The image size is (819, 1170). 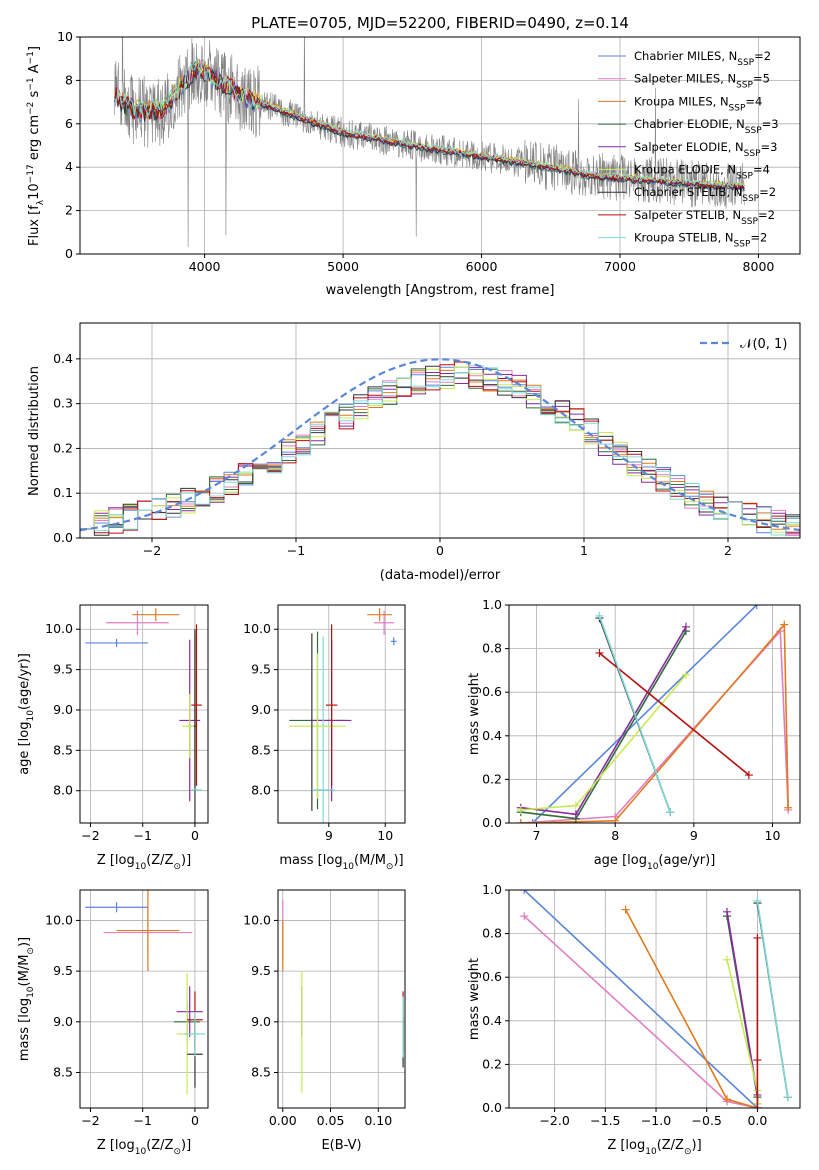 I want to click on y-tick-label: 8.0, so click(x=63, y=790).